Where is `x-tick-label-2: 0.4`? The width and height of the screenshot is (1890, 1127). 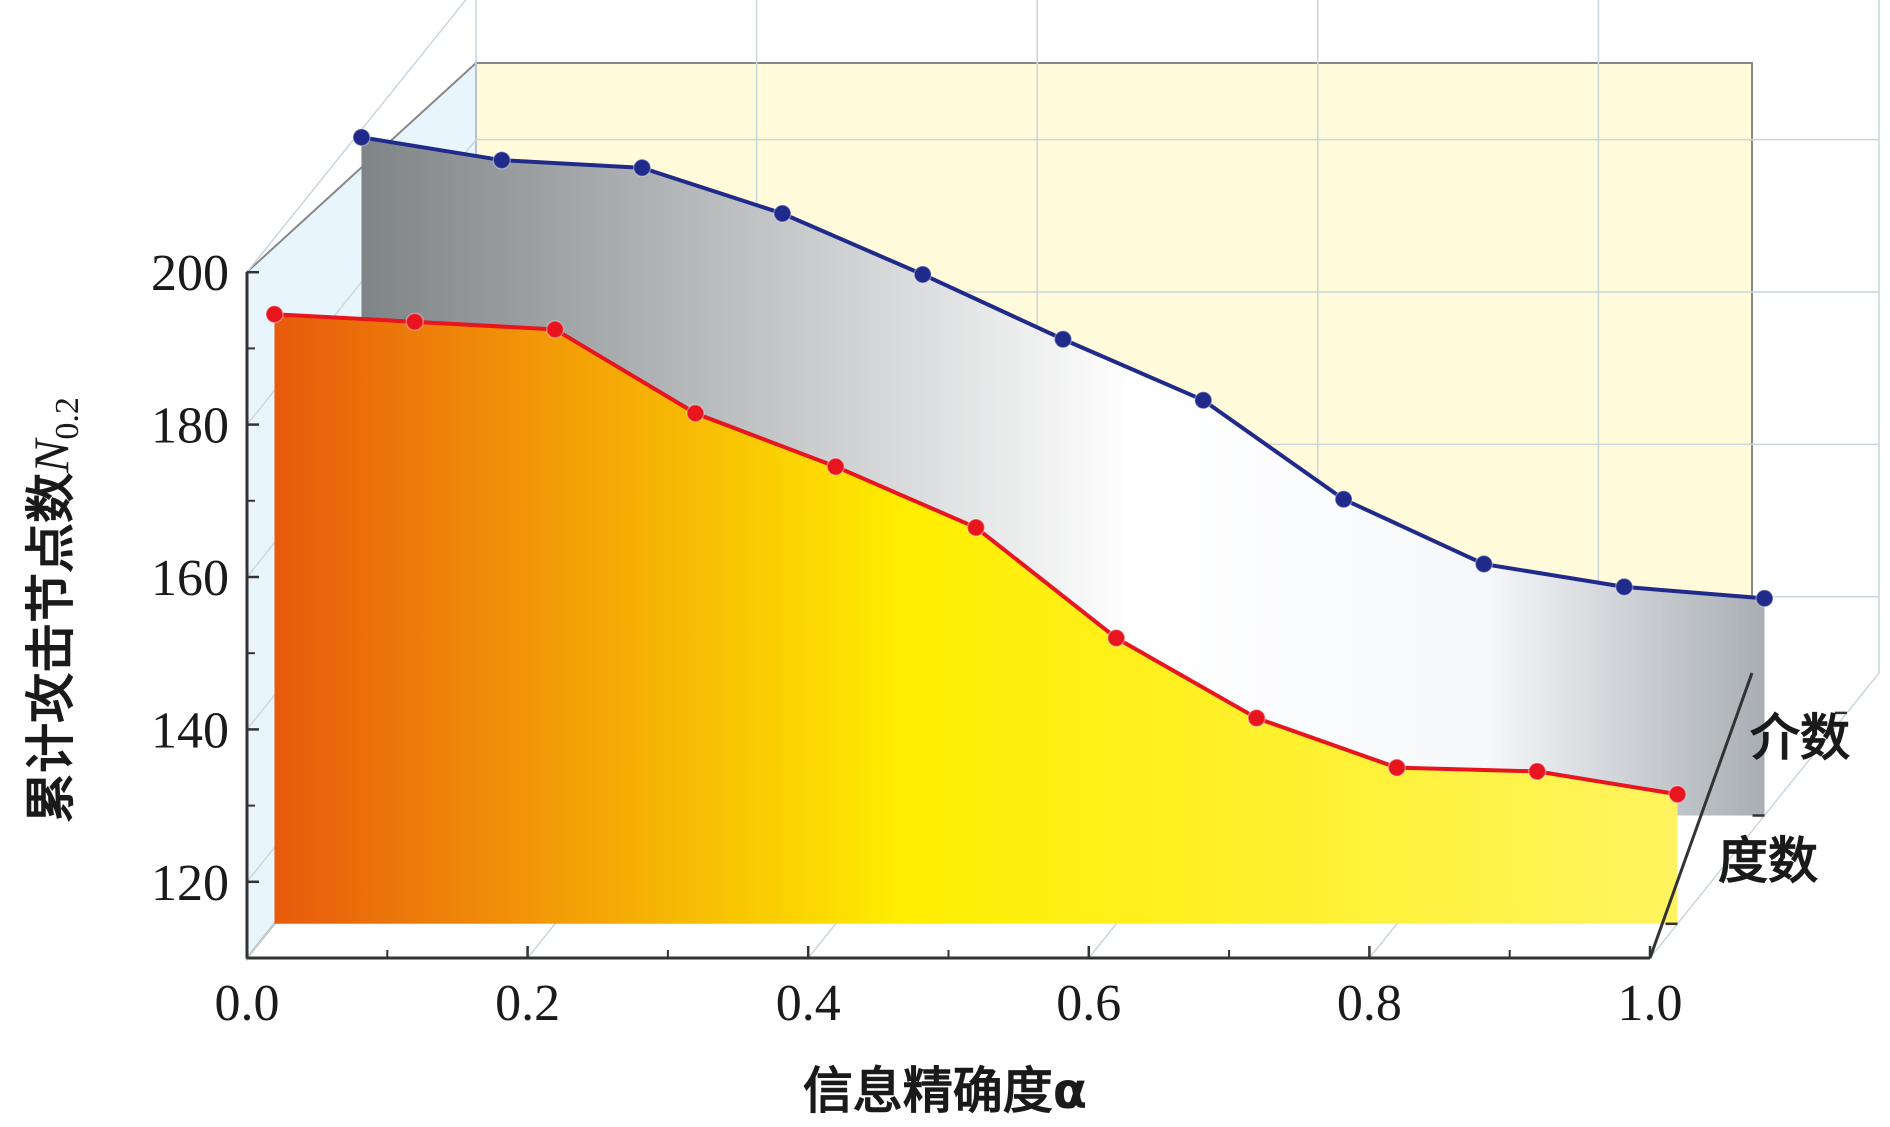
x-tick-label-2: 0.4 is located at coordinates (808, 1003).